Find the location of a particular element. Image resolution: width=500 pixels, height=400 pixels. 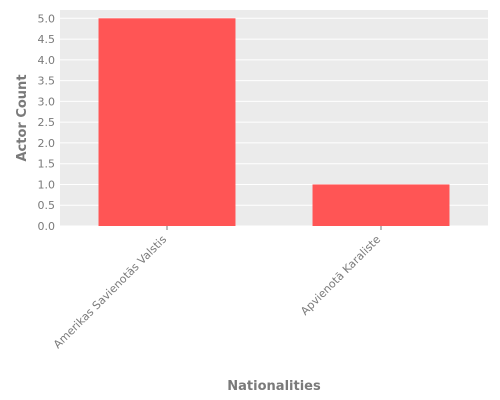

y-tick-label: 4.5 is located at coordinates (47, 39).